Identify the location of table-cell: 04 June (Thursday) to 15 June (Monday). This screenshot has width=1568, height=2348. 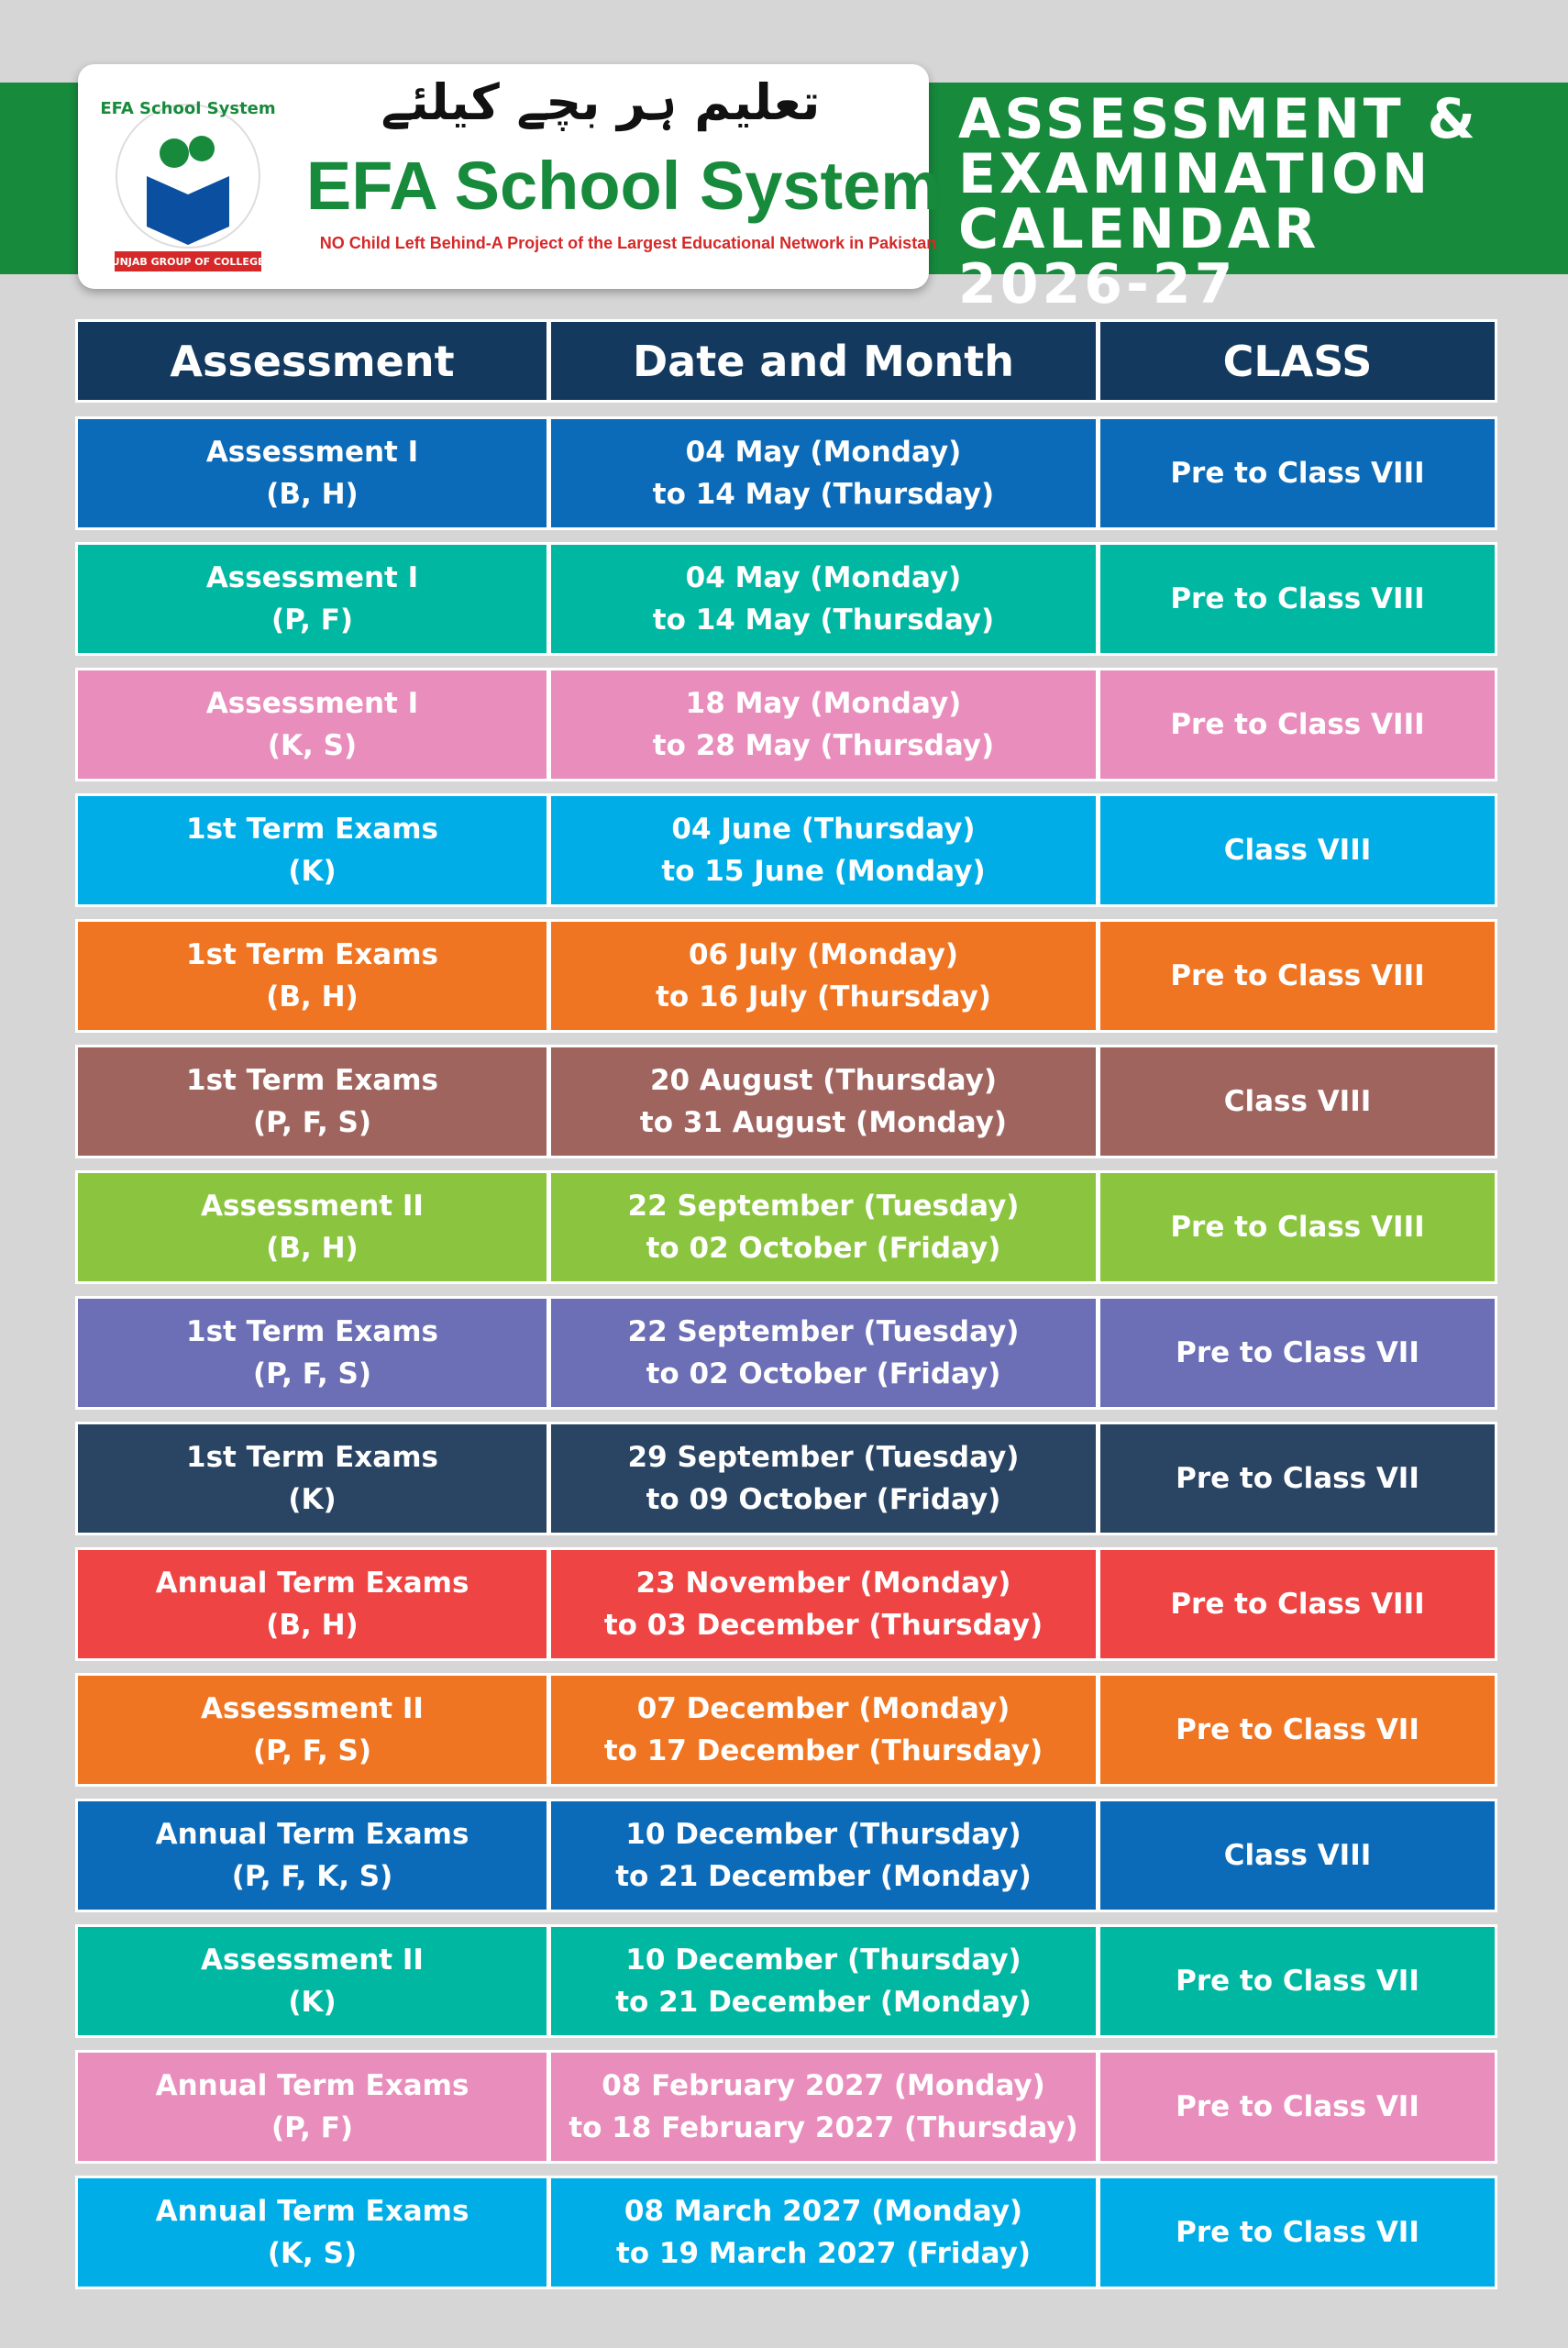
(824, 850).